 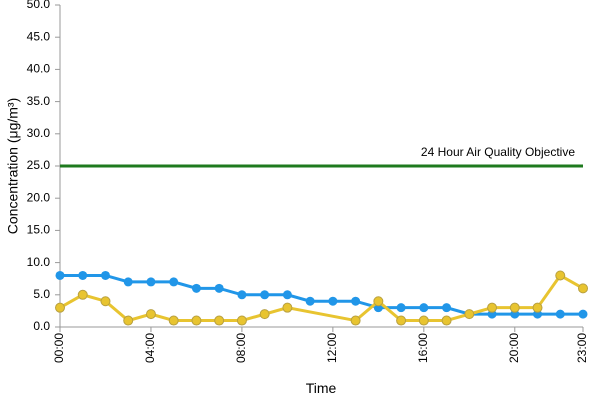 What do you see at coordinates (321, 298) in the screenshot?
I see `series-line` at bounding box center [321, 298].